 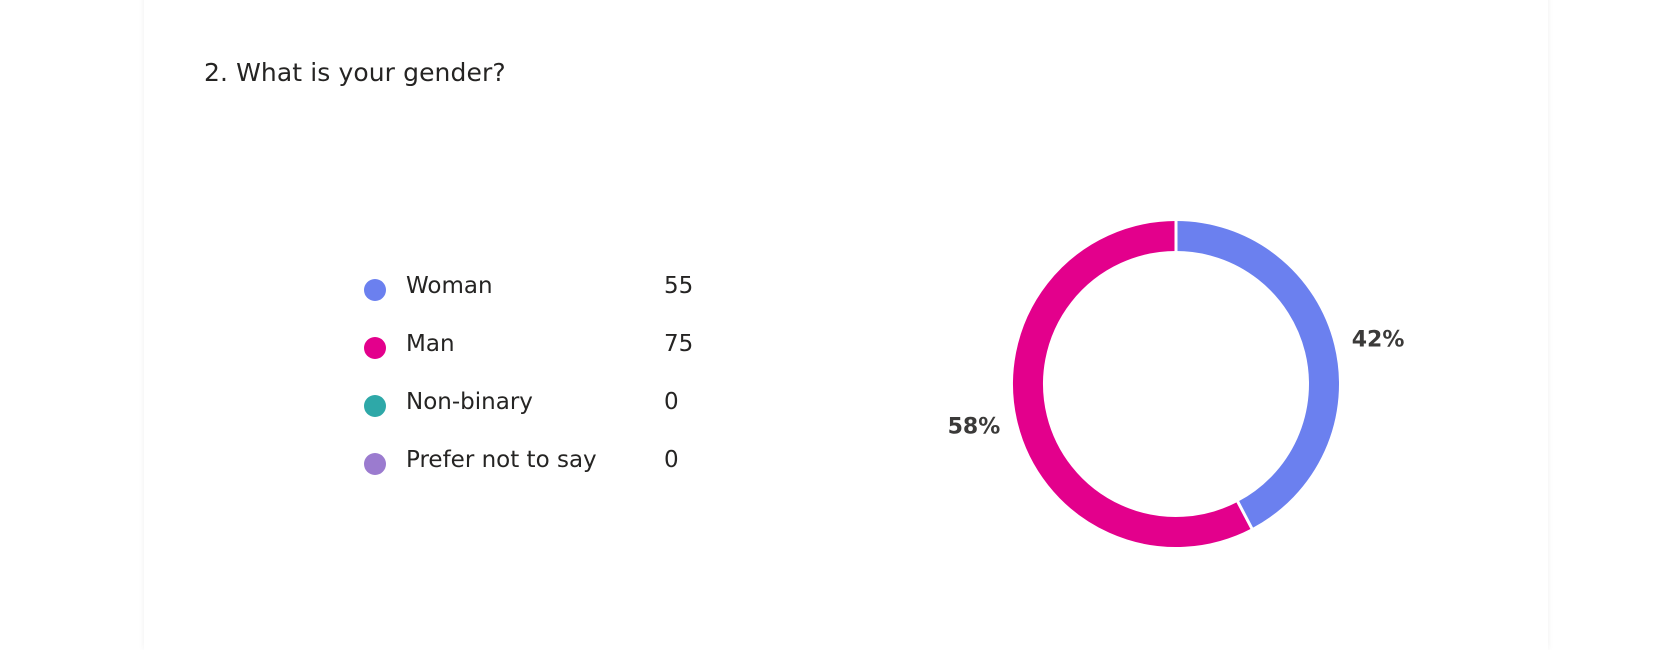 What do you see at coordinates (544, 415) in the screenshot?
I see `legend-item-non-binary: Non-binary 0` at bounding box center [544, 415].